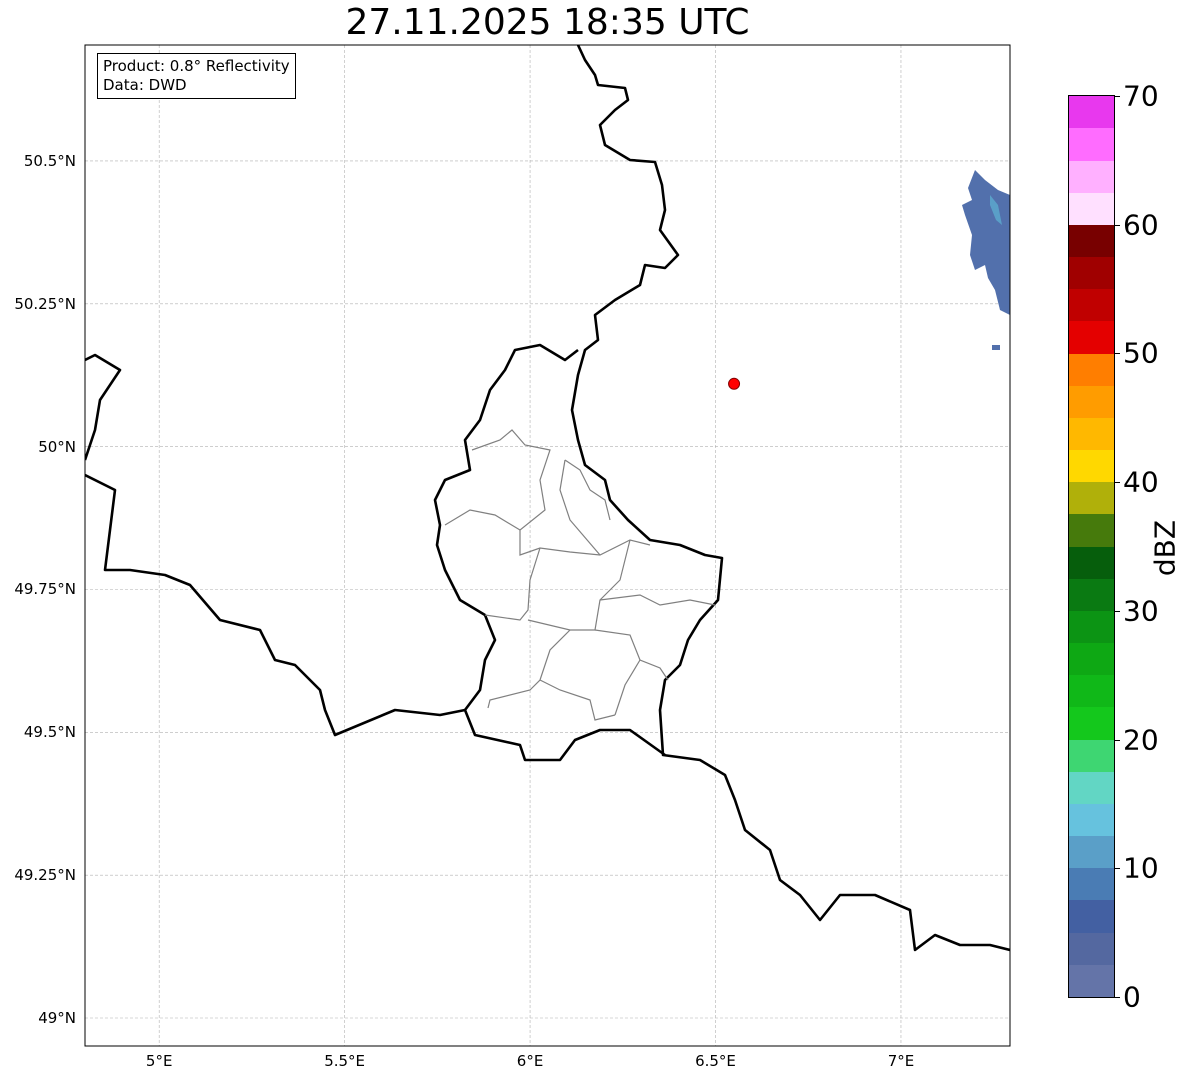  I want to click on map-title: 27.11.2025 18:35 UTC, so click(547, 22).